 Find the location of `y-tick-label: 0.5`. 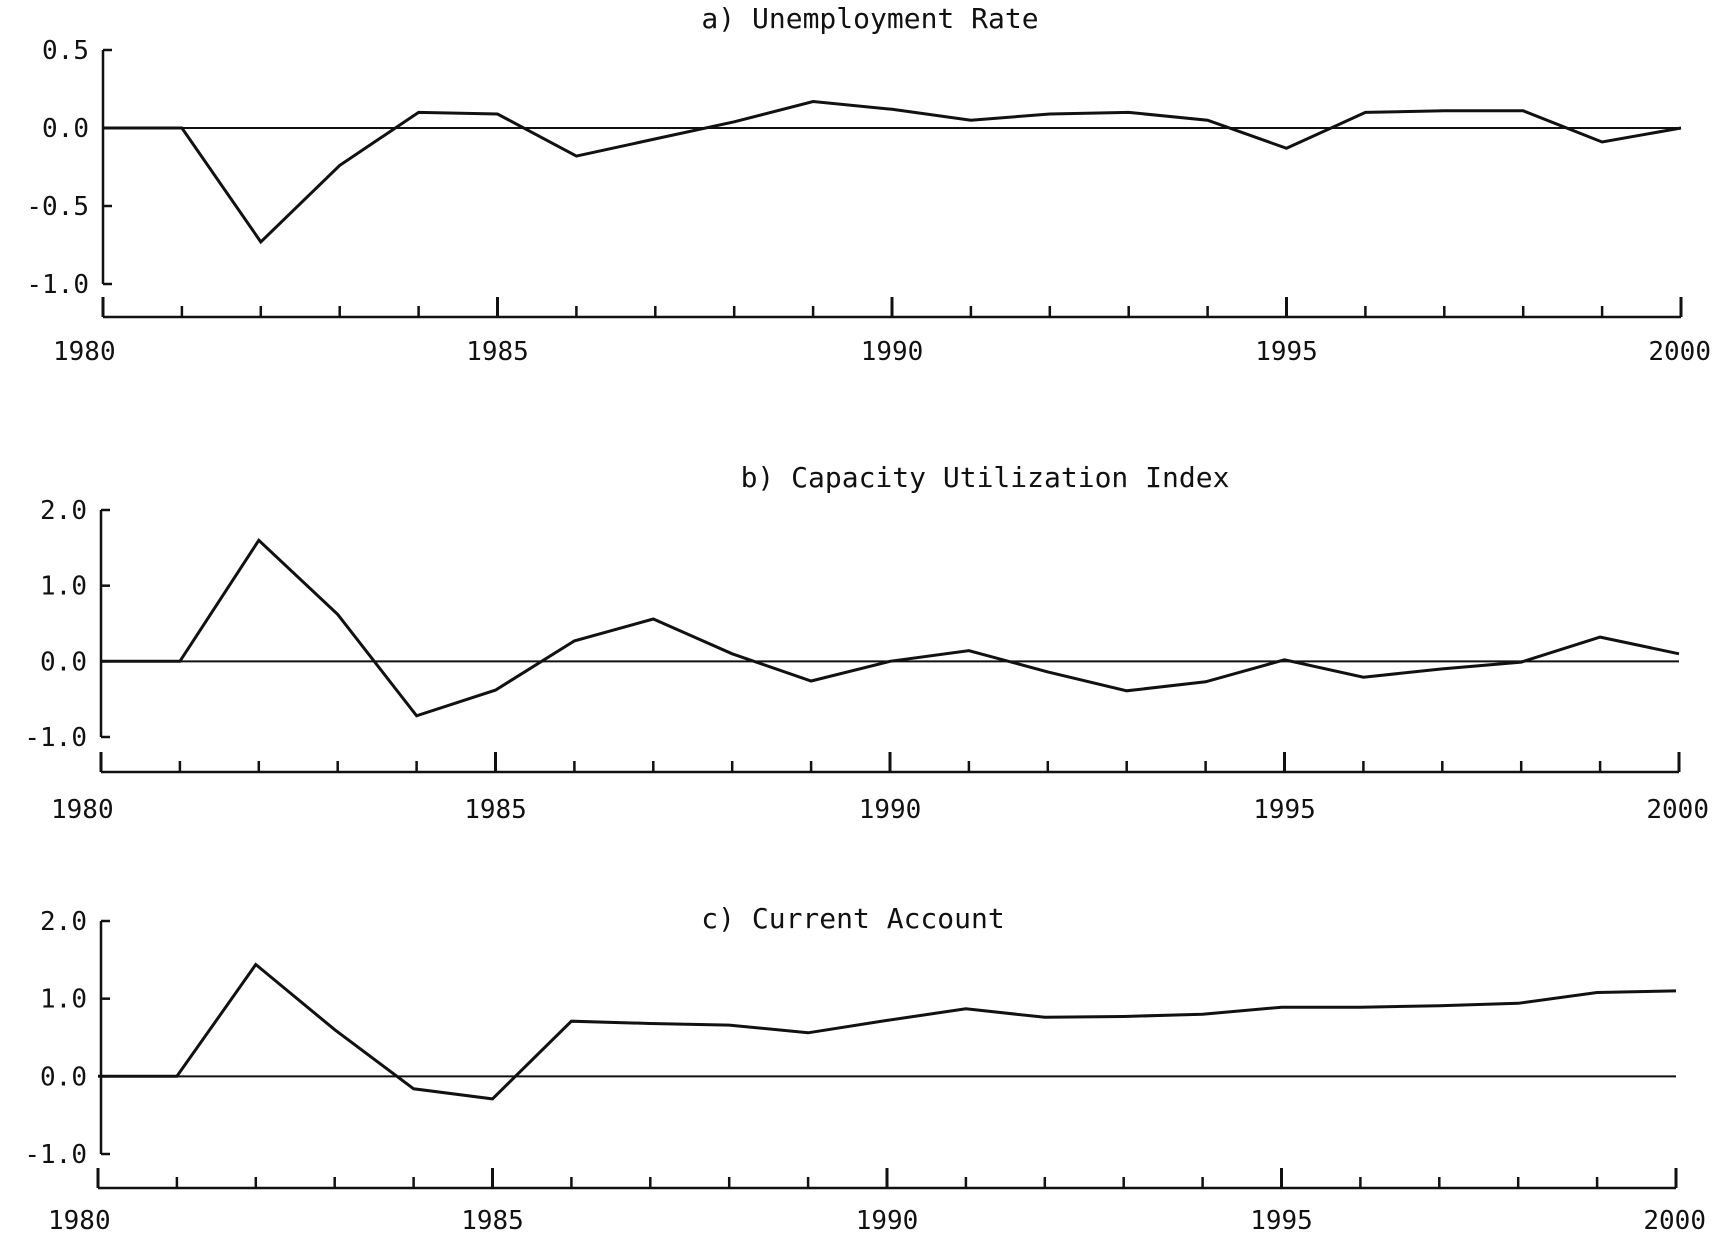

y-tick-label: 0.5 is located at coordinates (65, 51).